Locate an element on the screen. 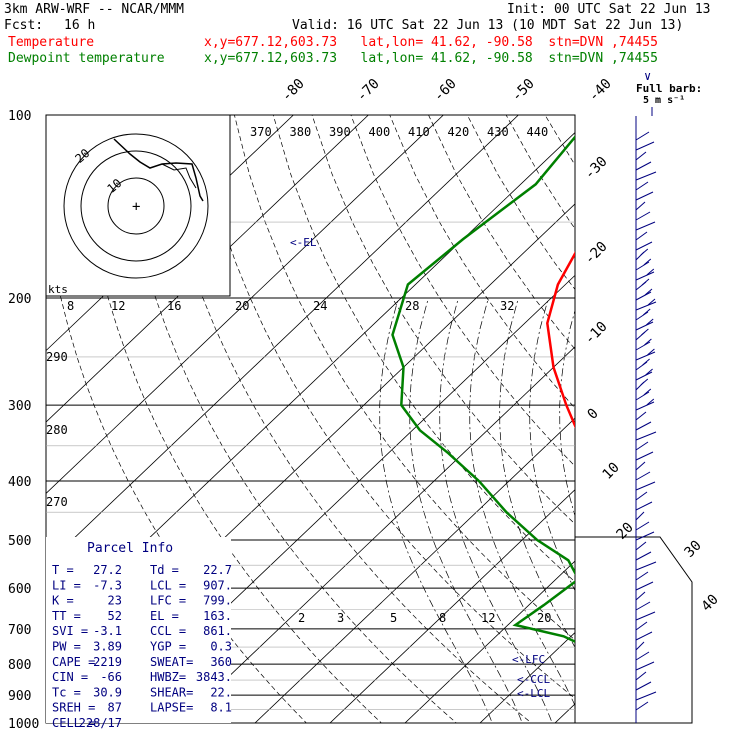  wind-key-value: 5 m s⁻¹ is located at coordinates (664, 100).